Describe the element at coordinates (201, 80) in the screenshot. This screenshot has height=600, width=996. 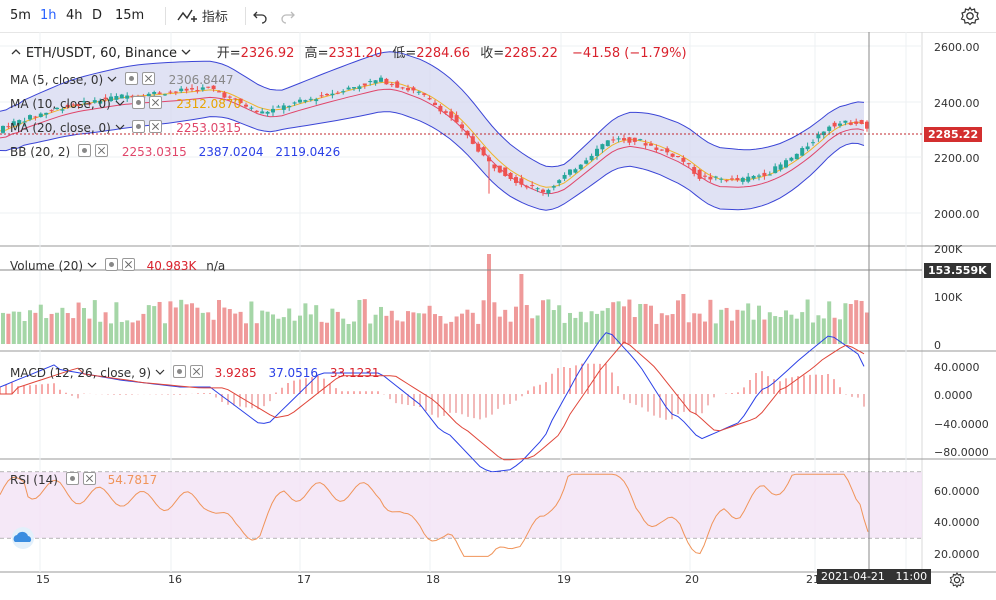
I see `ma5-value: 2306.8447` at that location.